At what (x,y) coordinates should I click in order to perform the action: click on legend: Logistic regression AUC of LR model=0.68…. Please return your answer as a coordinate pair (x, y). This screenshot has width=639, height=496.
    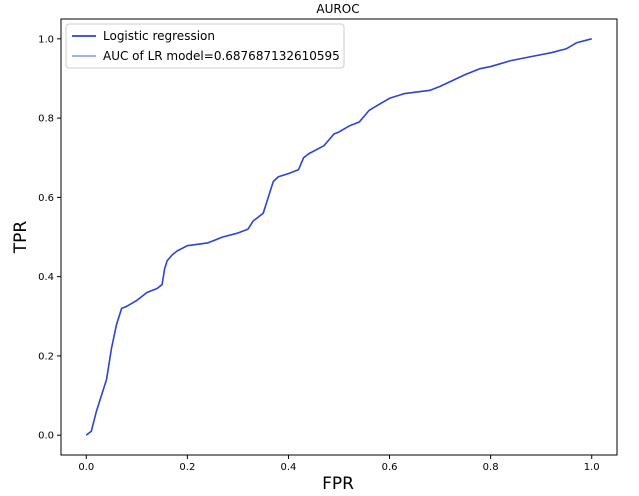
    Looking at the image, I should click on (205, 46).